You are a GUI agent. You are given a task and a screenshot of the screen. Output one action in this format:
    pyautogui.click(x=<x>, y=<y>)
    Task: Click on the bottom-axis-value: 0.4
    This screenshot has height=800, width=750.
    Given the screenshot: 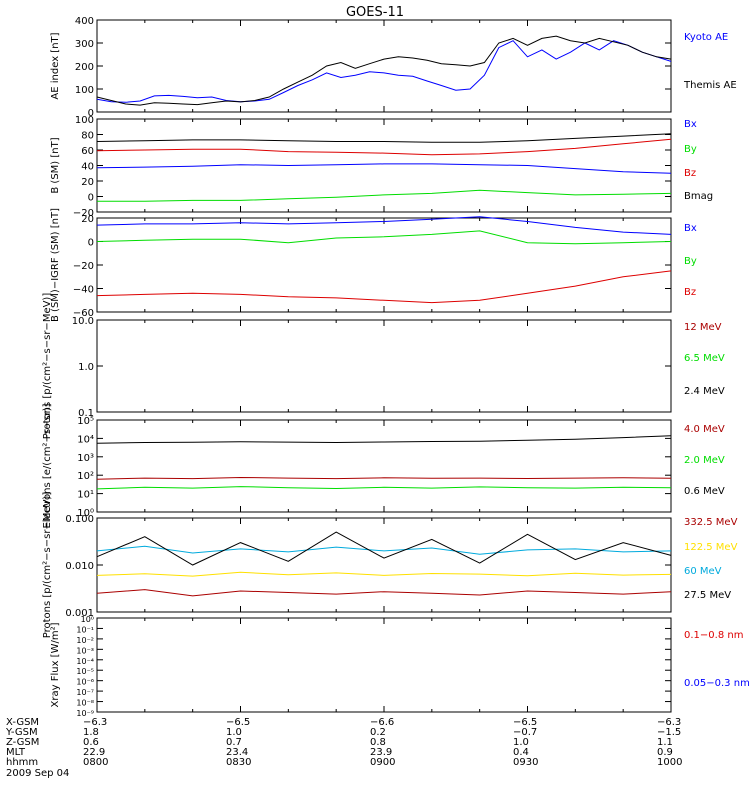 What is the action you would take?
    pyautogui.click(x=521, y=752)
    